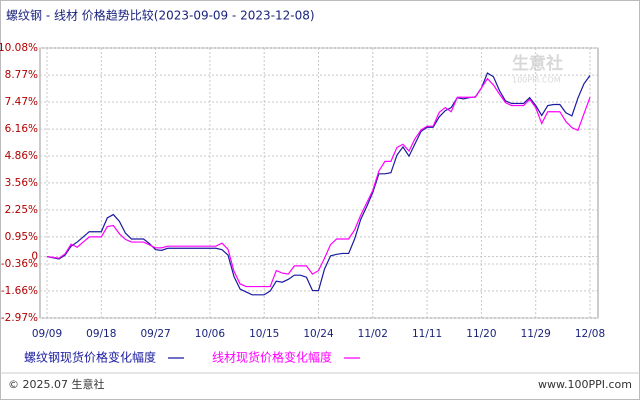 Image resolution: width=640 pixels, height=400 pixels. What do you see at coordinates (19, 291) in the screenshot?
I see `y-tick-label: -1.66%` at bounding box center [19, 291].